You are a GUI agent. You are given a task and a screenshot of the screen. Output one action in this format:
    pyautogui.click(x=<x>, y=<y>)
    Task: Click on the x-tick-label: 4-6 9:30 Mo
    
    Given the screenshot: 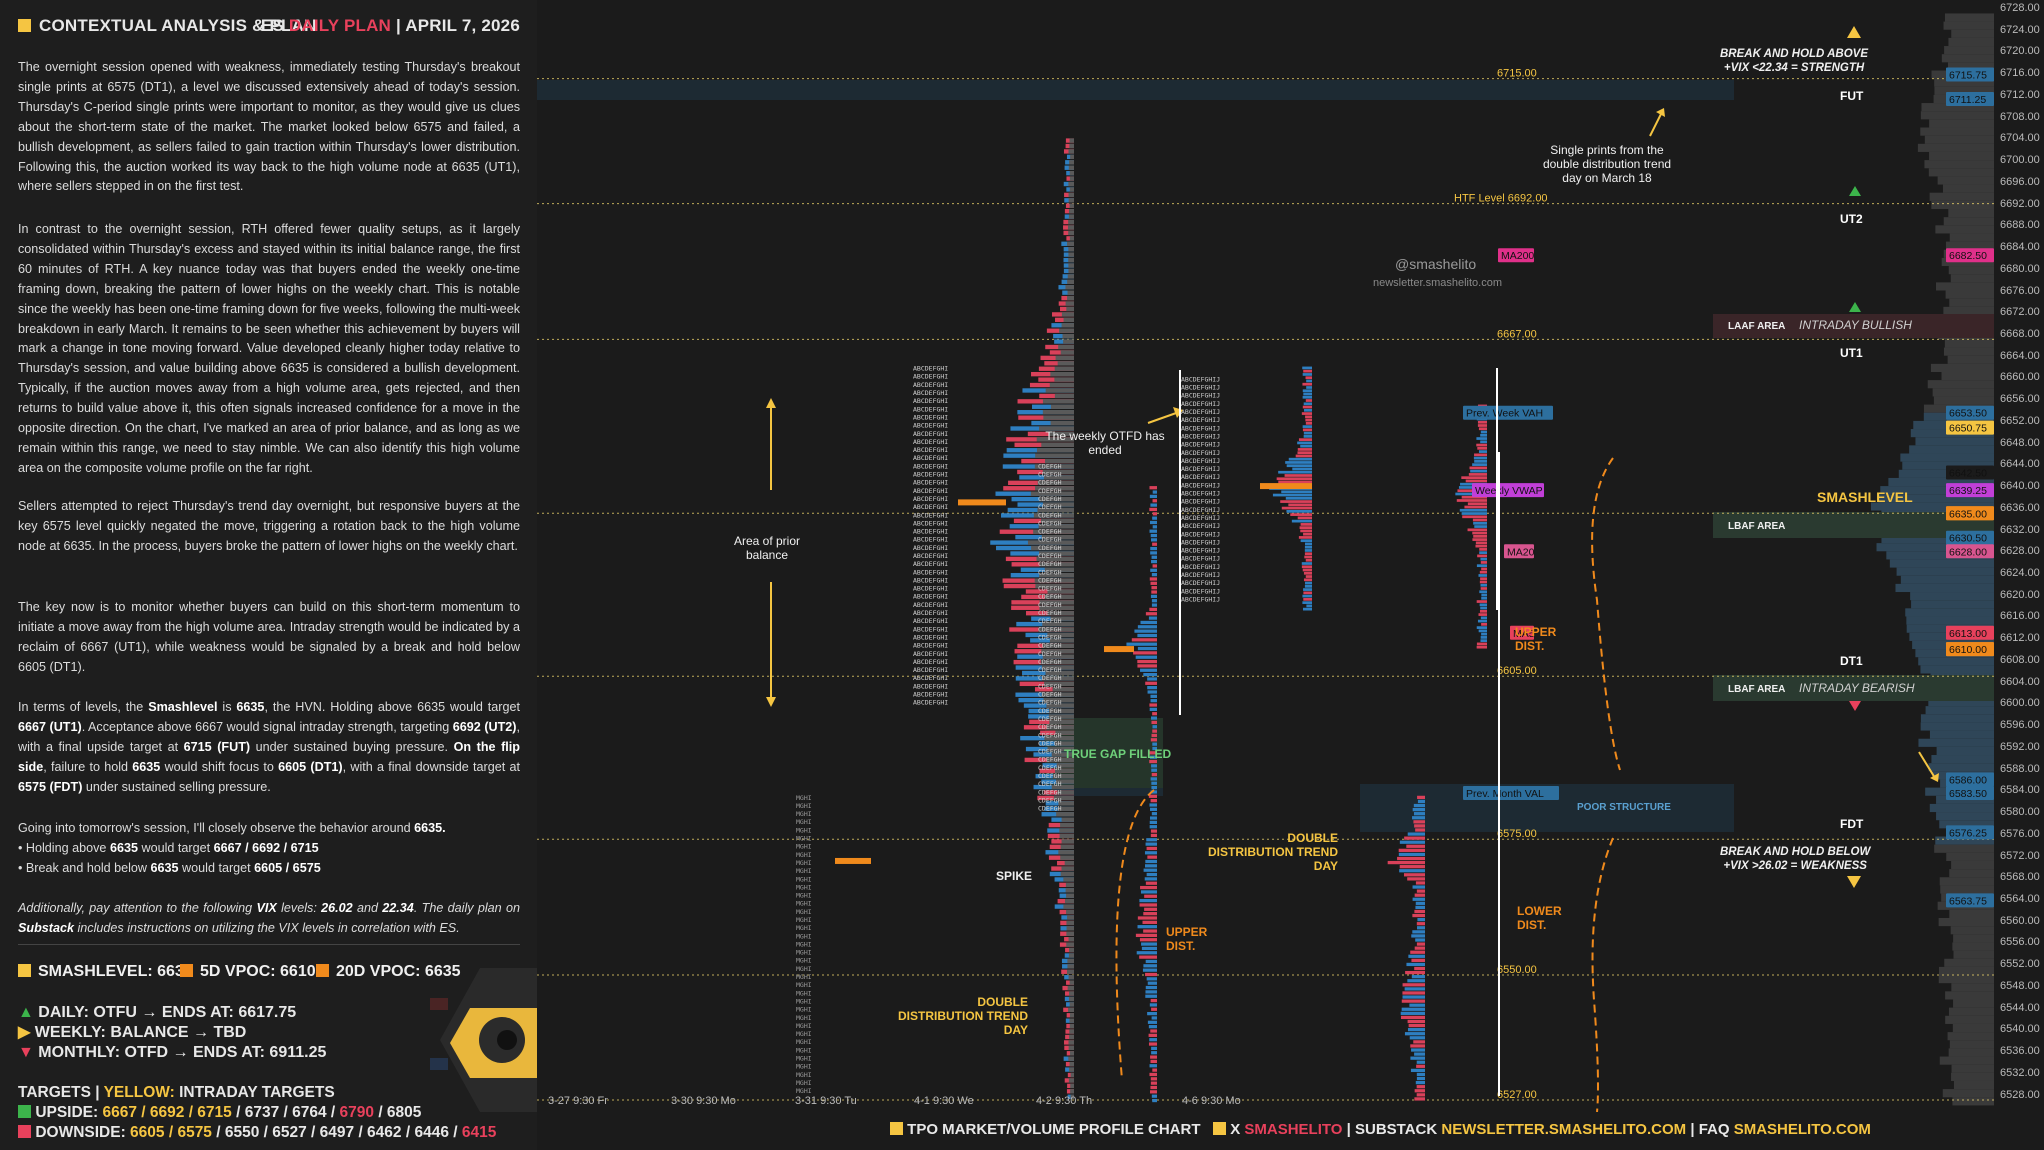 What is the action you would take?
    pyautogui.click(x=1211, y=1101)
    